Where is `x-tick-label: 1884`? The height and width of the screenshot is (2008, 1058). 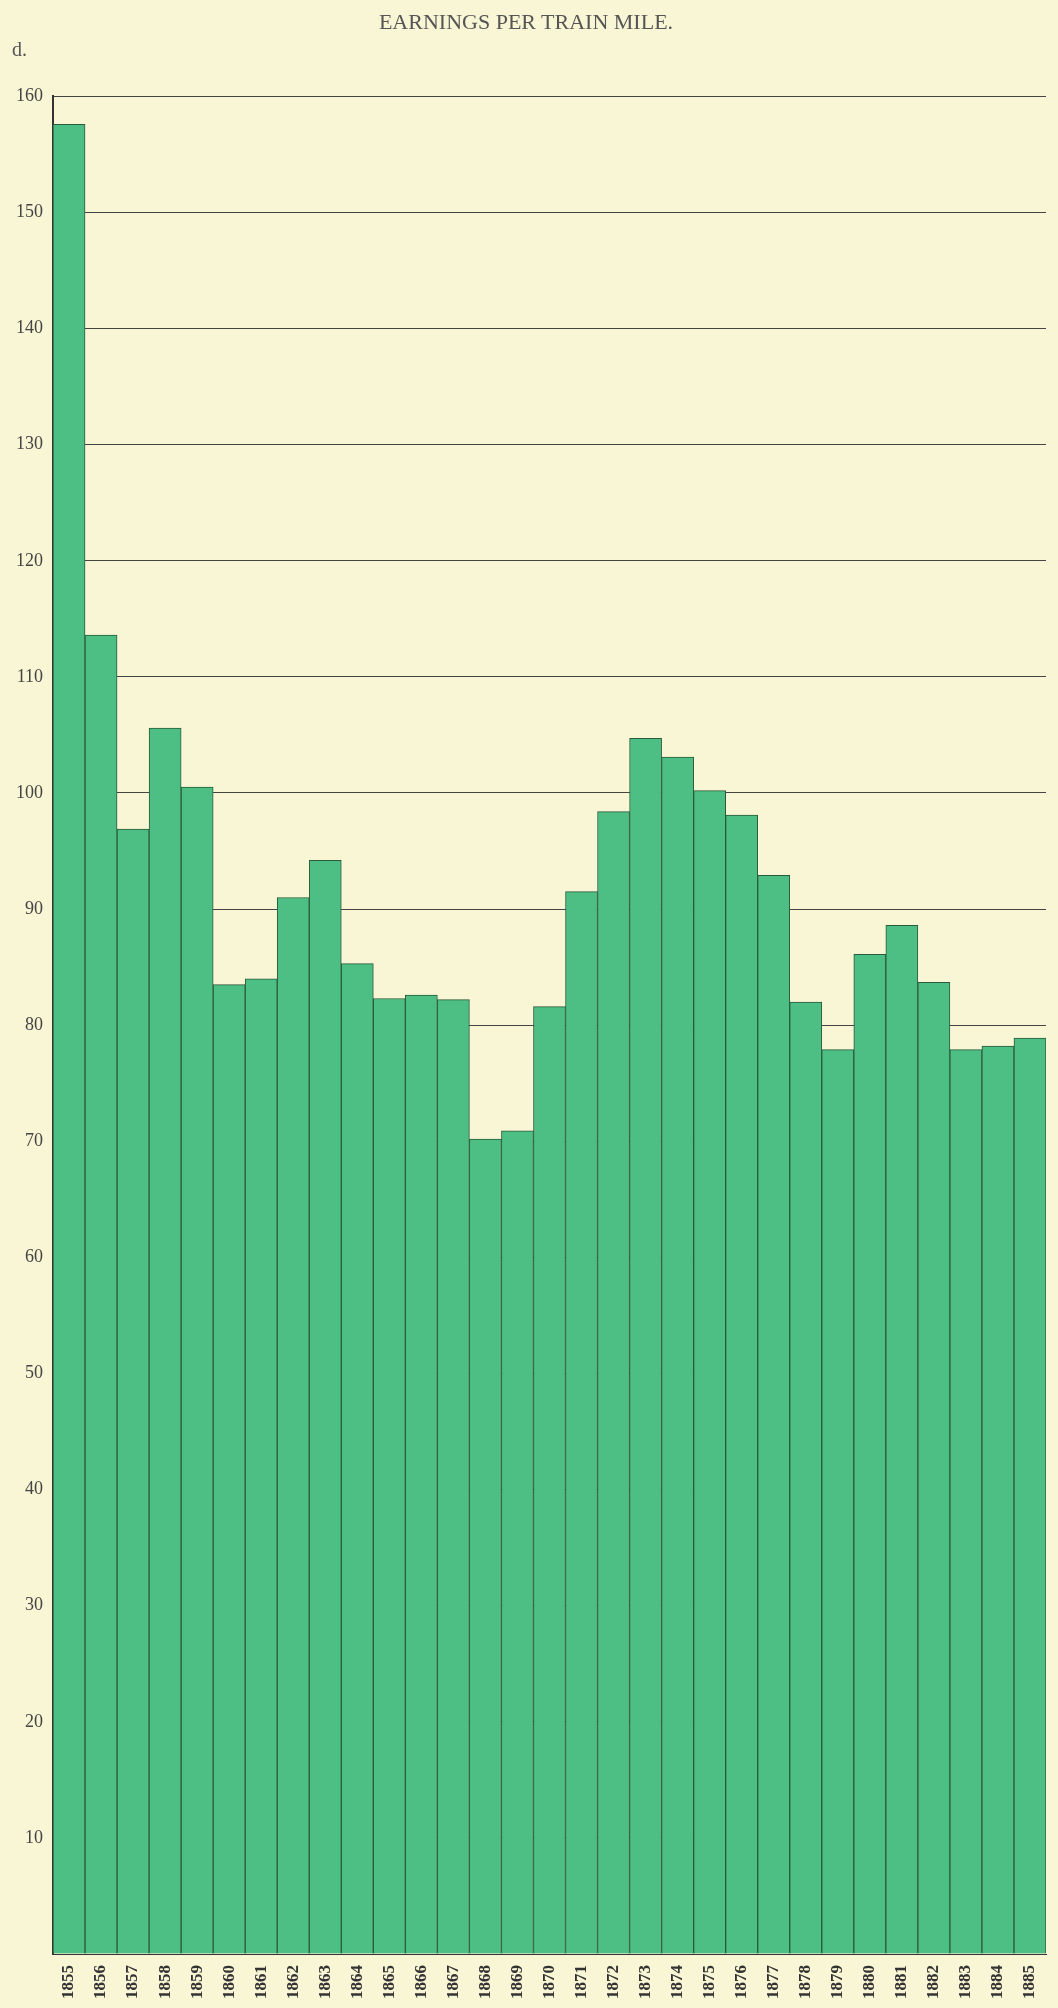
x-tick-label: 1884 is located at coordinates (997, 1981).